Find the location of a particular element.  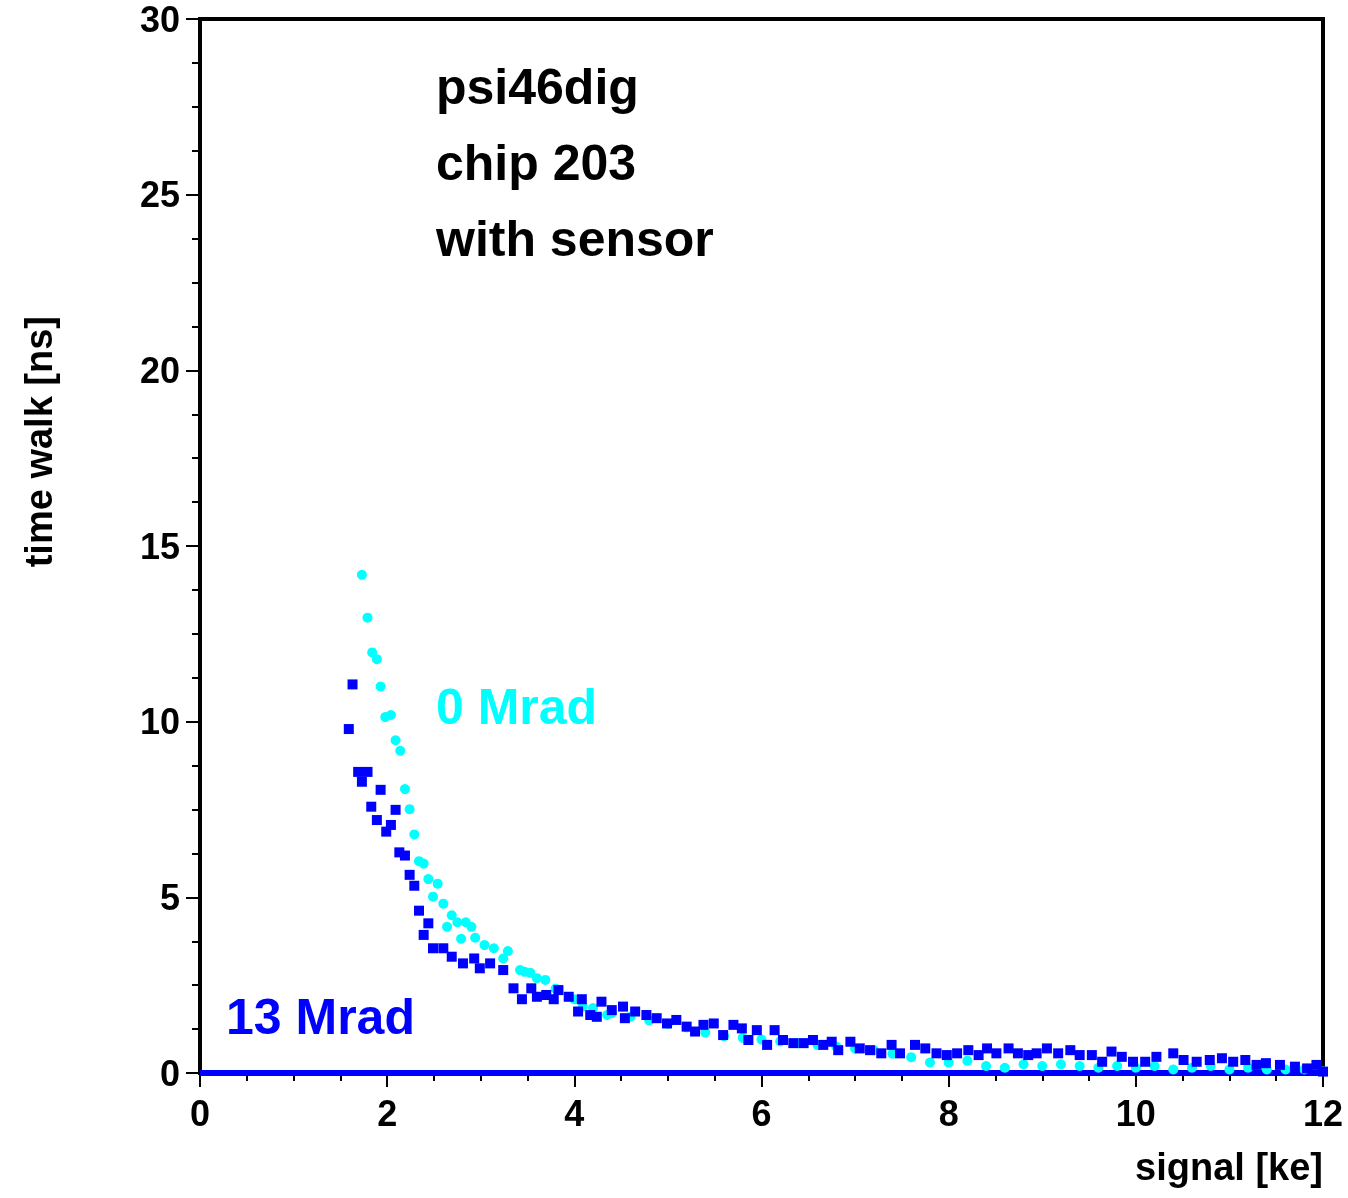

y-tick-label: 0 is located at coordinates (169, 1073).